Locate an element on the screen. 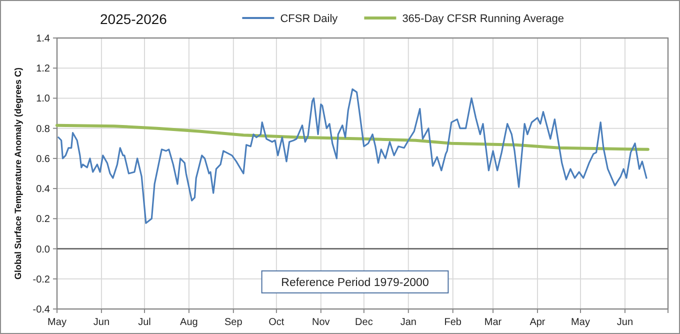 The image size is (680, 334). x-tick-label: Jul is located at coordinates (144, 322).